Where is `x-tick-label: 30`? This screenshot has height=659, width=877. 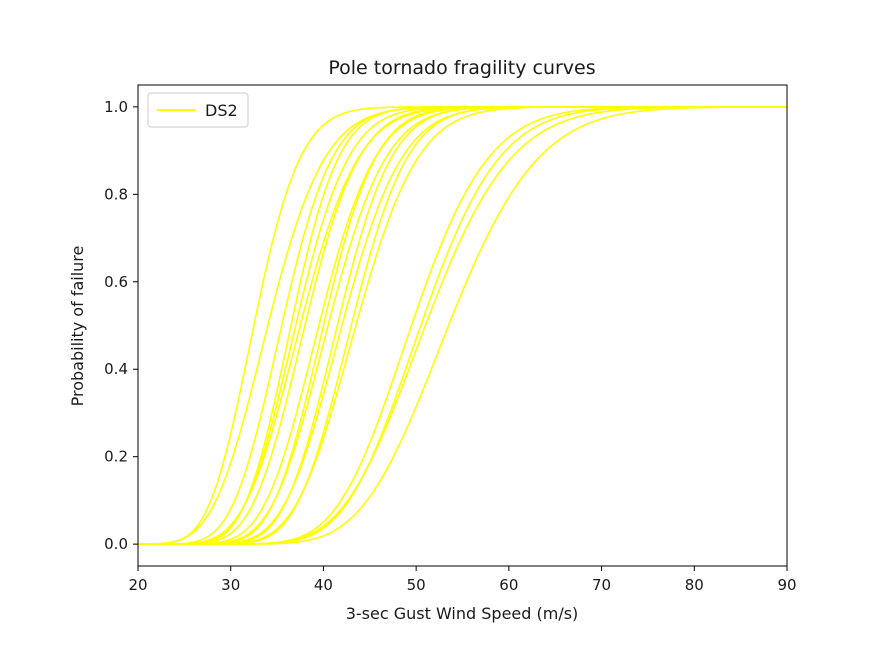 x-tick-label: 30 is located at coordinates (230, 585).